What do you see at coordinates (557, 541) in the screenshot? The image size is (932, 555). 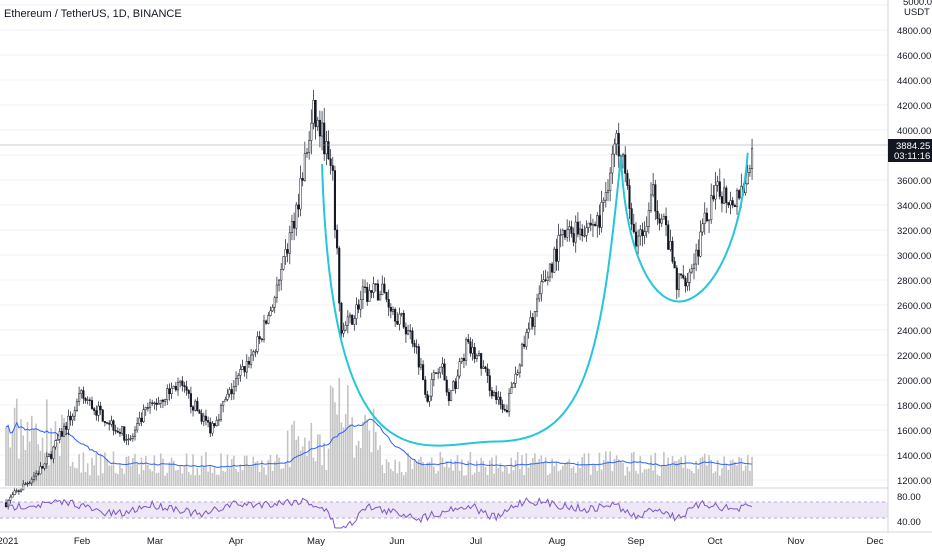 I see `time-label-aug: Aug` at bounding box center [557, 541].